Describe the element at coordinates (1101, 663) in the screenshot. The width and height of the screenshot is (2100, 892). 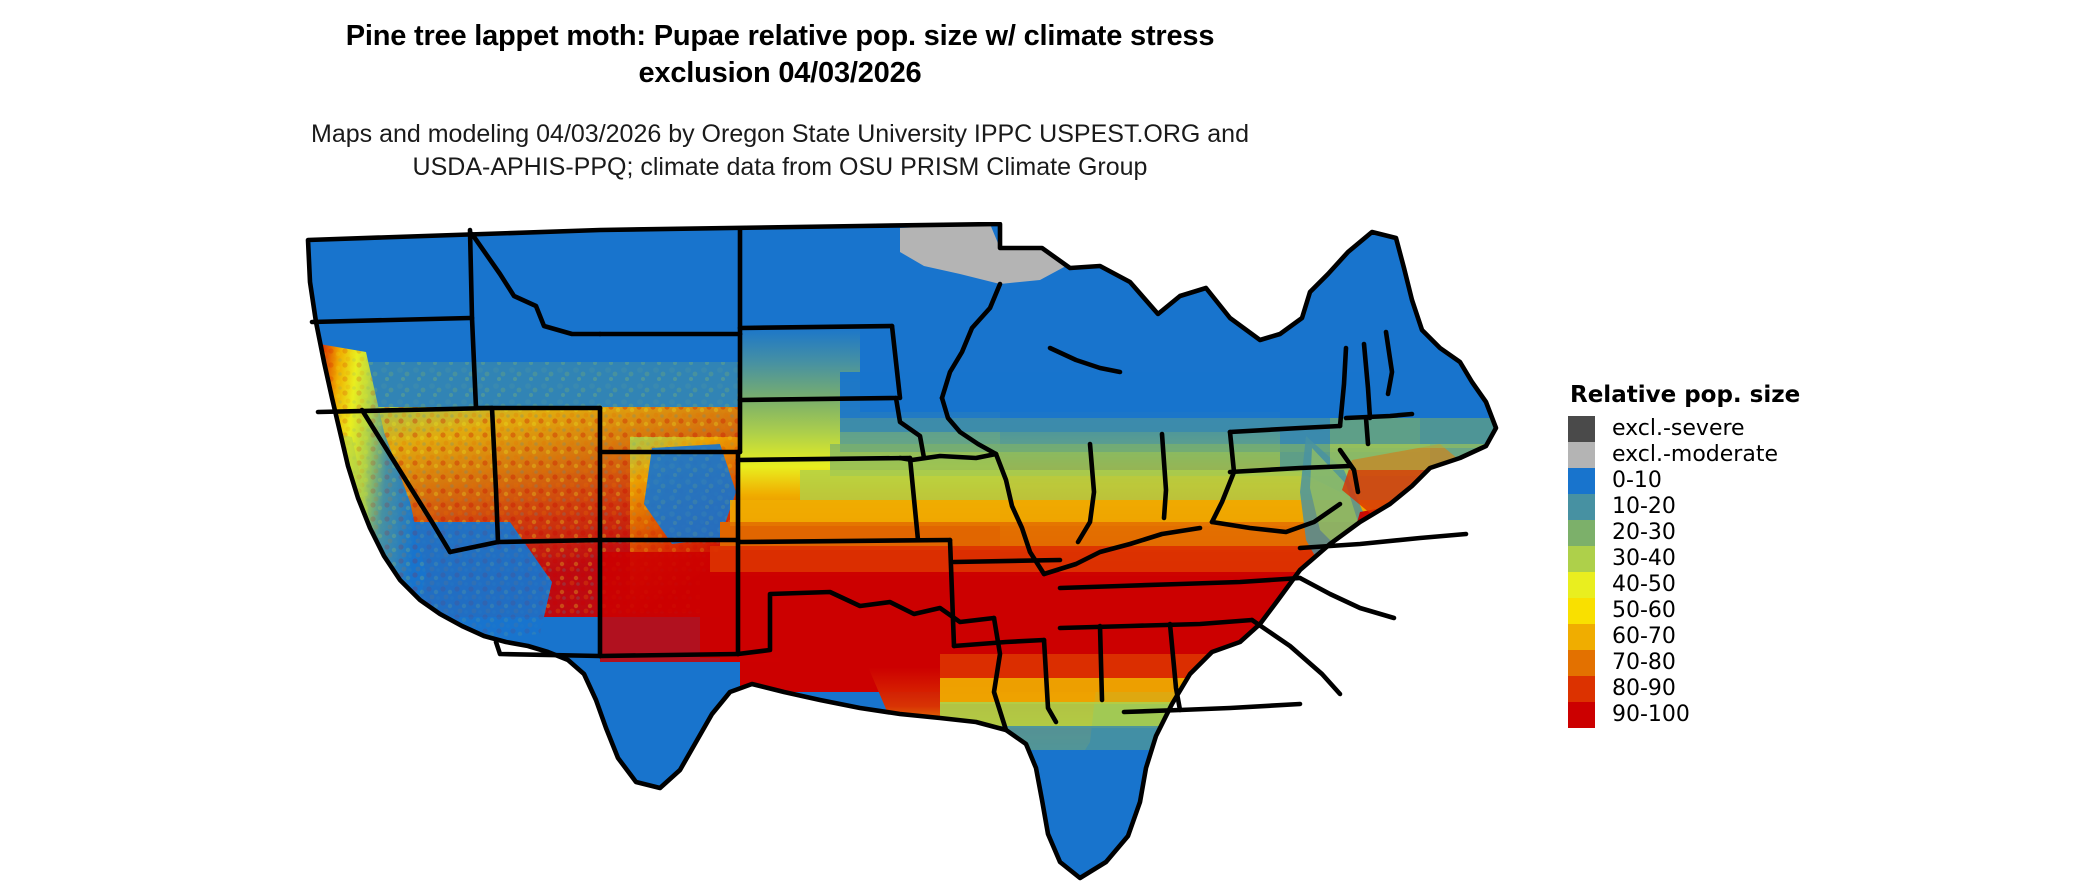
I see `border-ms-al` at that location.